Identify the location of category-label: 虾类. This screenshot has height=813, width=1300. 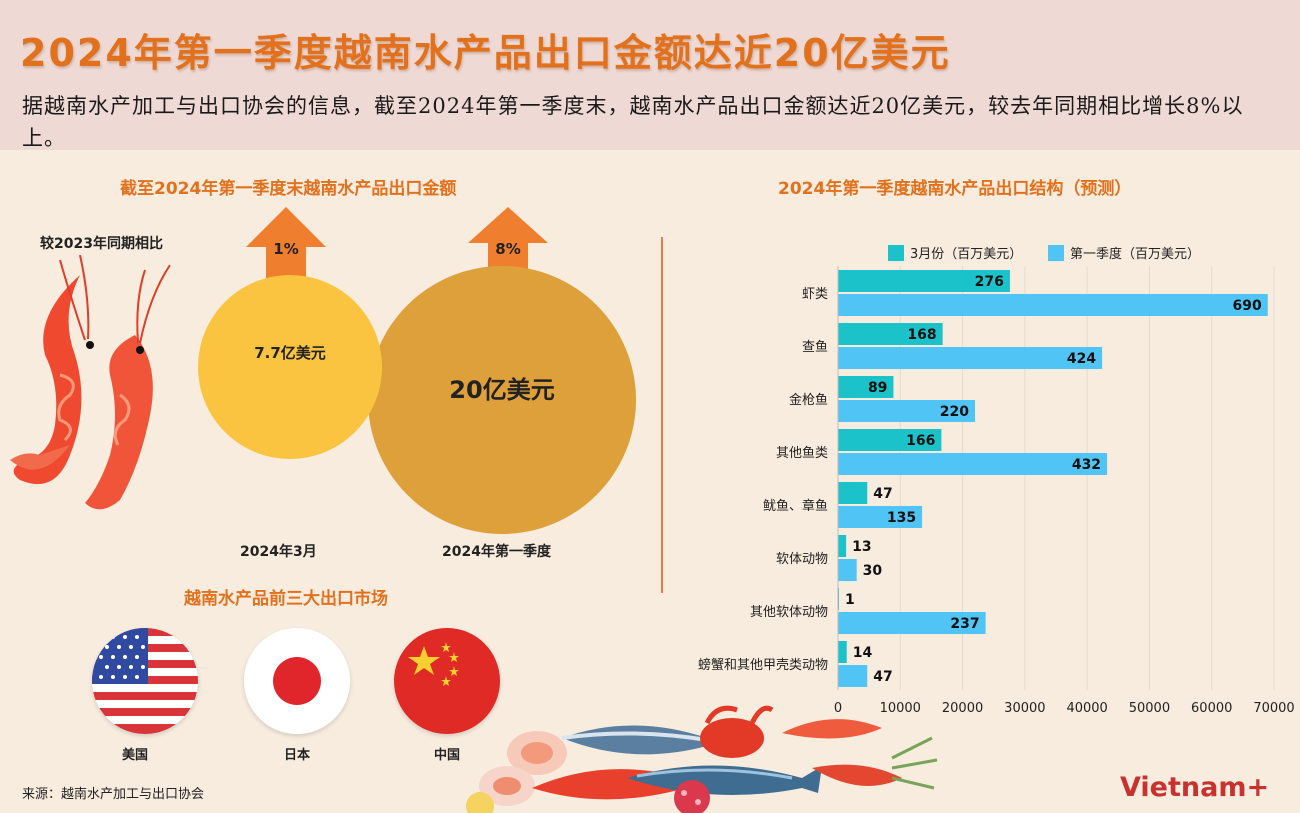
(815, 294).